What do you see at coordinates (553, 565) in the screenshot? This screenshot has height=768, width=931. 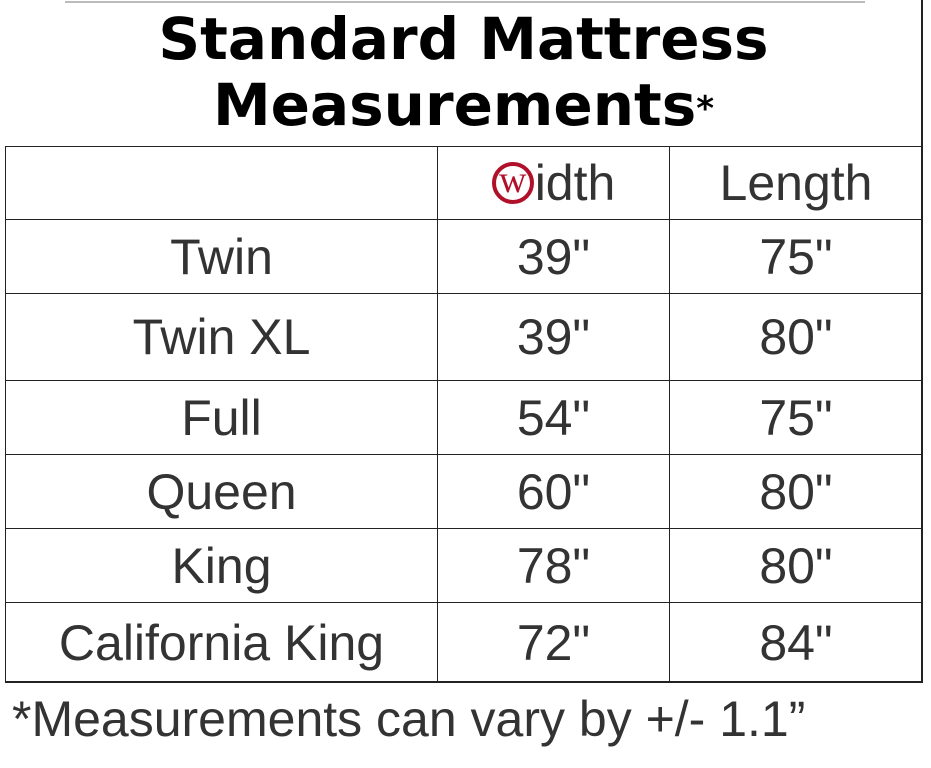 I see `table-cell: 78"` at bounding box center [553, 565].